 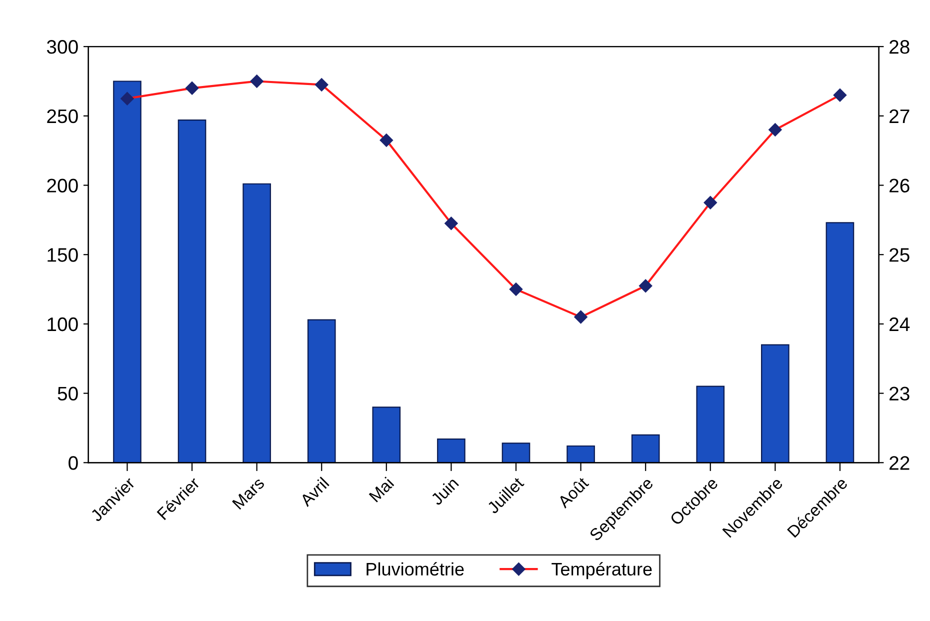 What do you see at coordinates (900, 185) in the screenshot?
I see `y2-tick-label: 26` at bounding box center [900, 185].